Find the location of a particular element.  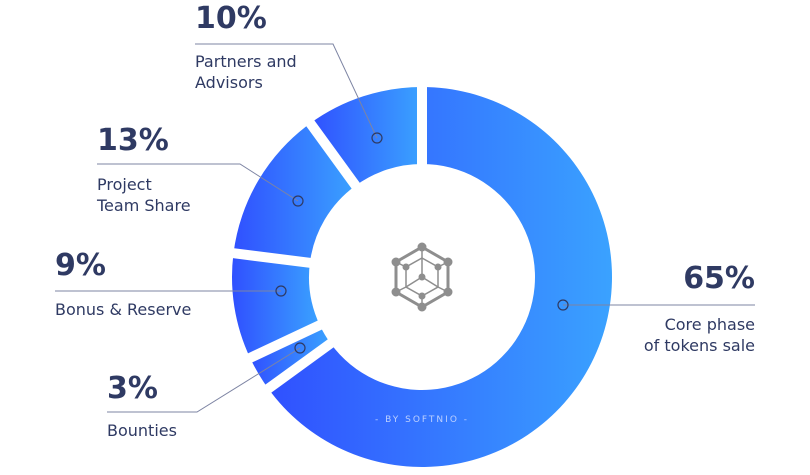

slice-label: Project is located at coordinates (124, 184).